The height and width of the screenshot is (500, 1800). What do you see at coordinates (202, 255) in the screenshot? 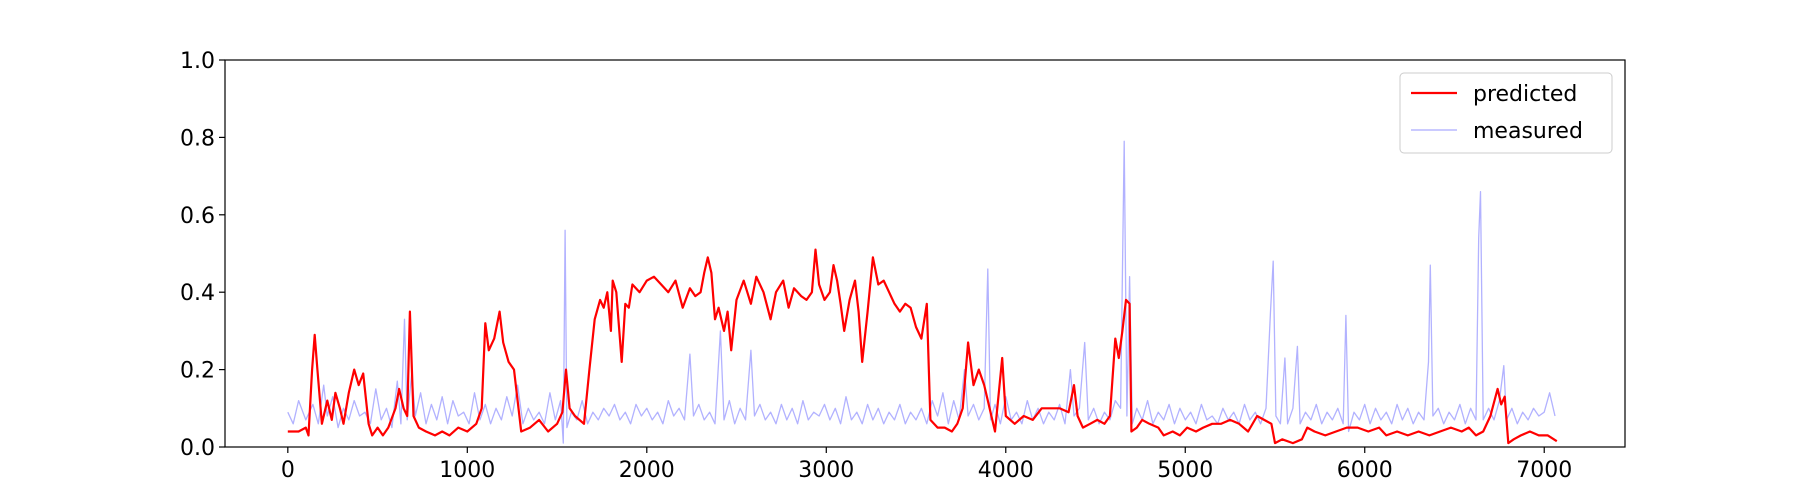
I see `y-axis: 0.0 0.2 0.4 0.6 0.8 1.0` at bounding box center [202, 255].